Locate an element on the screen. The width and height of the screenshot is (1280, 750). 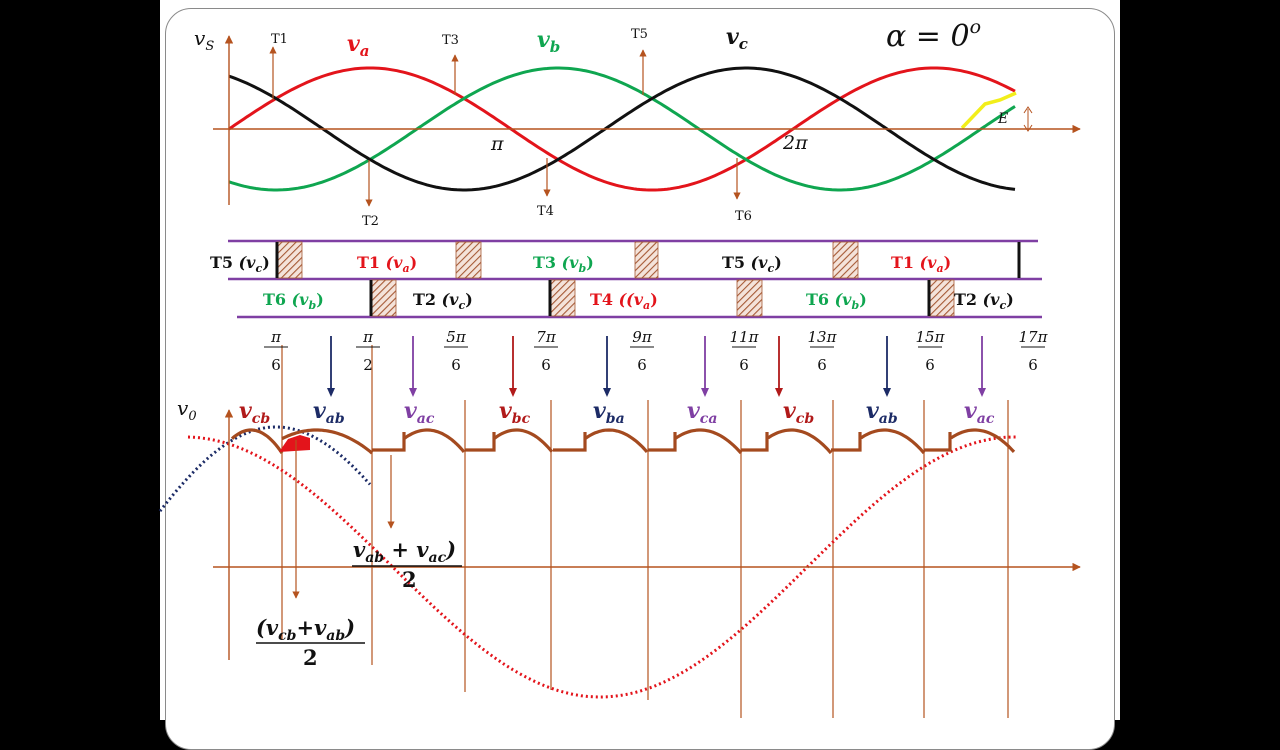
vc-curve is located at coordinates (622, 129).